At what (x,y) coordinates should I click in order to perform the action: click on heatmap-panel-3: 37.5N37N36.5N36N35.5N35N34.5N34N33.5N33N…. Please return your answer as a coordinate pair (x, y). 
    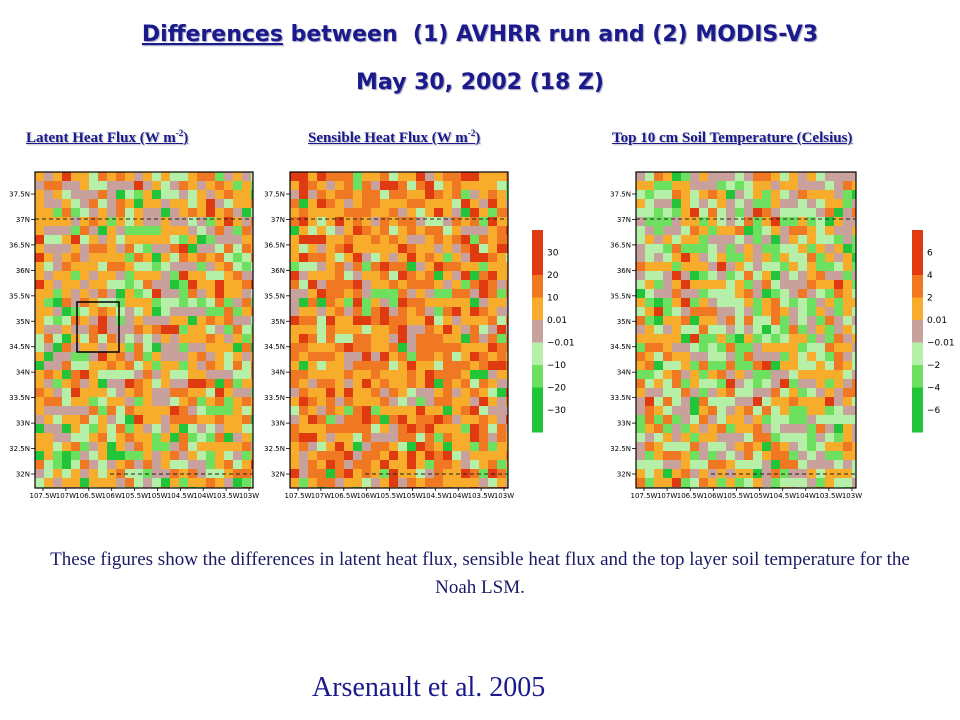
    Looking at the image, I should click on (736, 335).